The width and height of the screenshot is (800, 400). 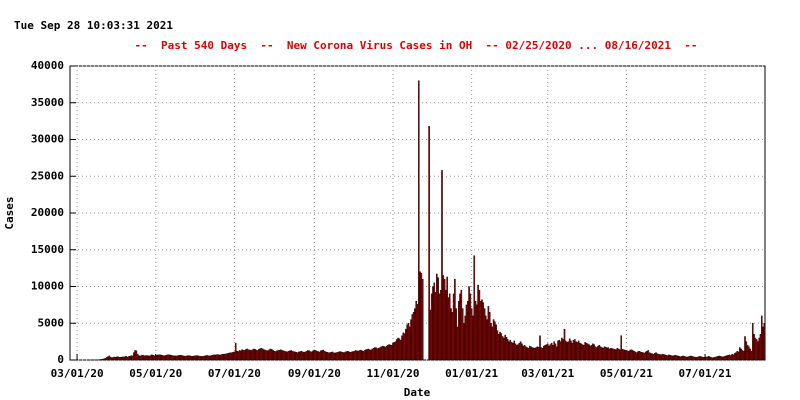 I want to click on x-tick-label: 03/01/20, so click(x=77, y=373).